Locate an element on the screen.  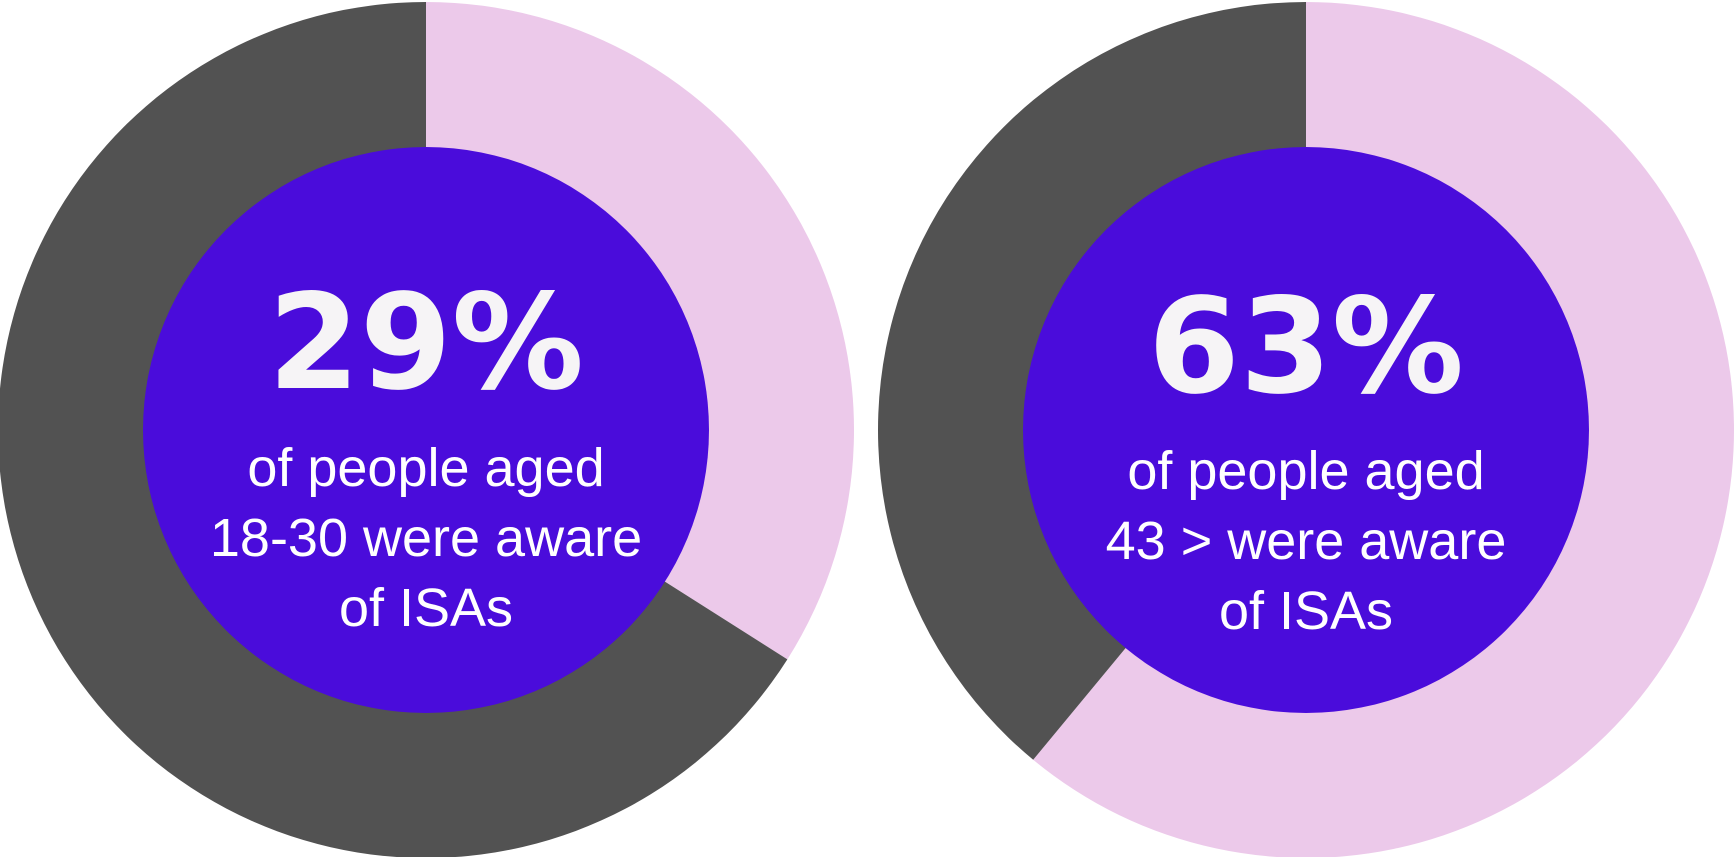
donut-1-caption-line-1: of people aged is located at coordinates (425, 468).